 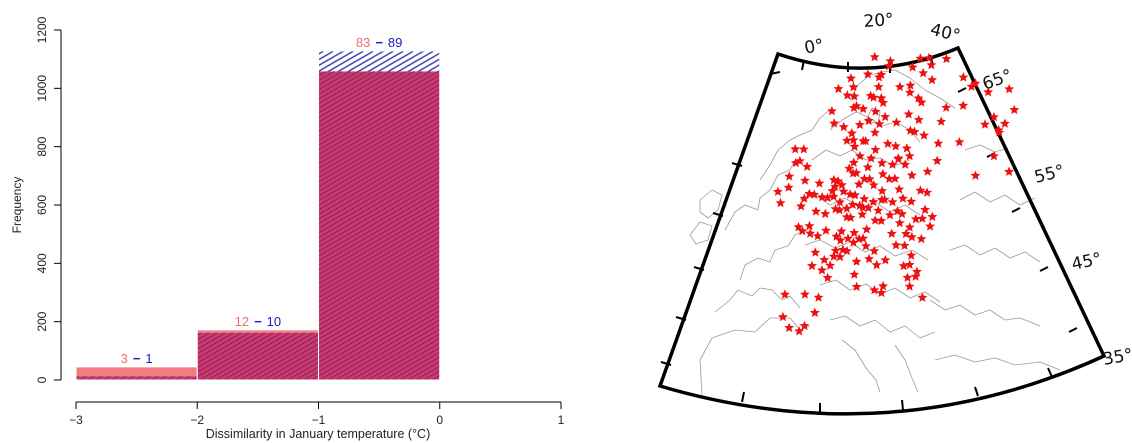 What do you see at coordinates (945, 33) in the screenshot?
I see `meridian-label-40: 40°` at bounding box center [945, 33].